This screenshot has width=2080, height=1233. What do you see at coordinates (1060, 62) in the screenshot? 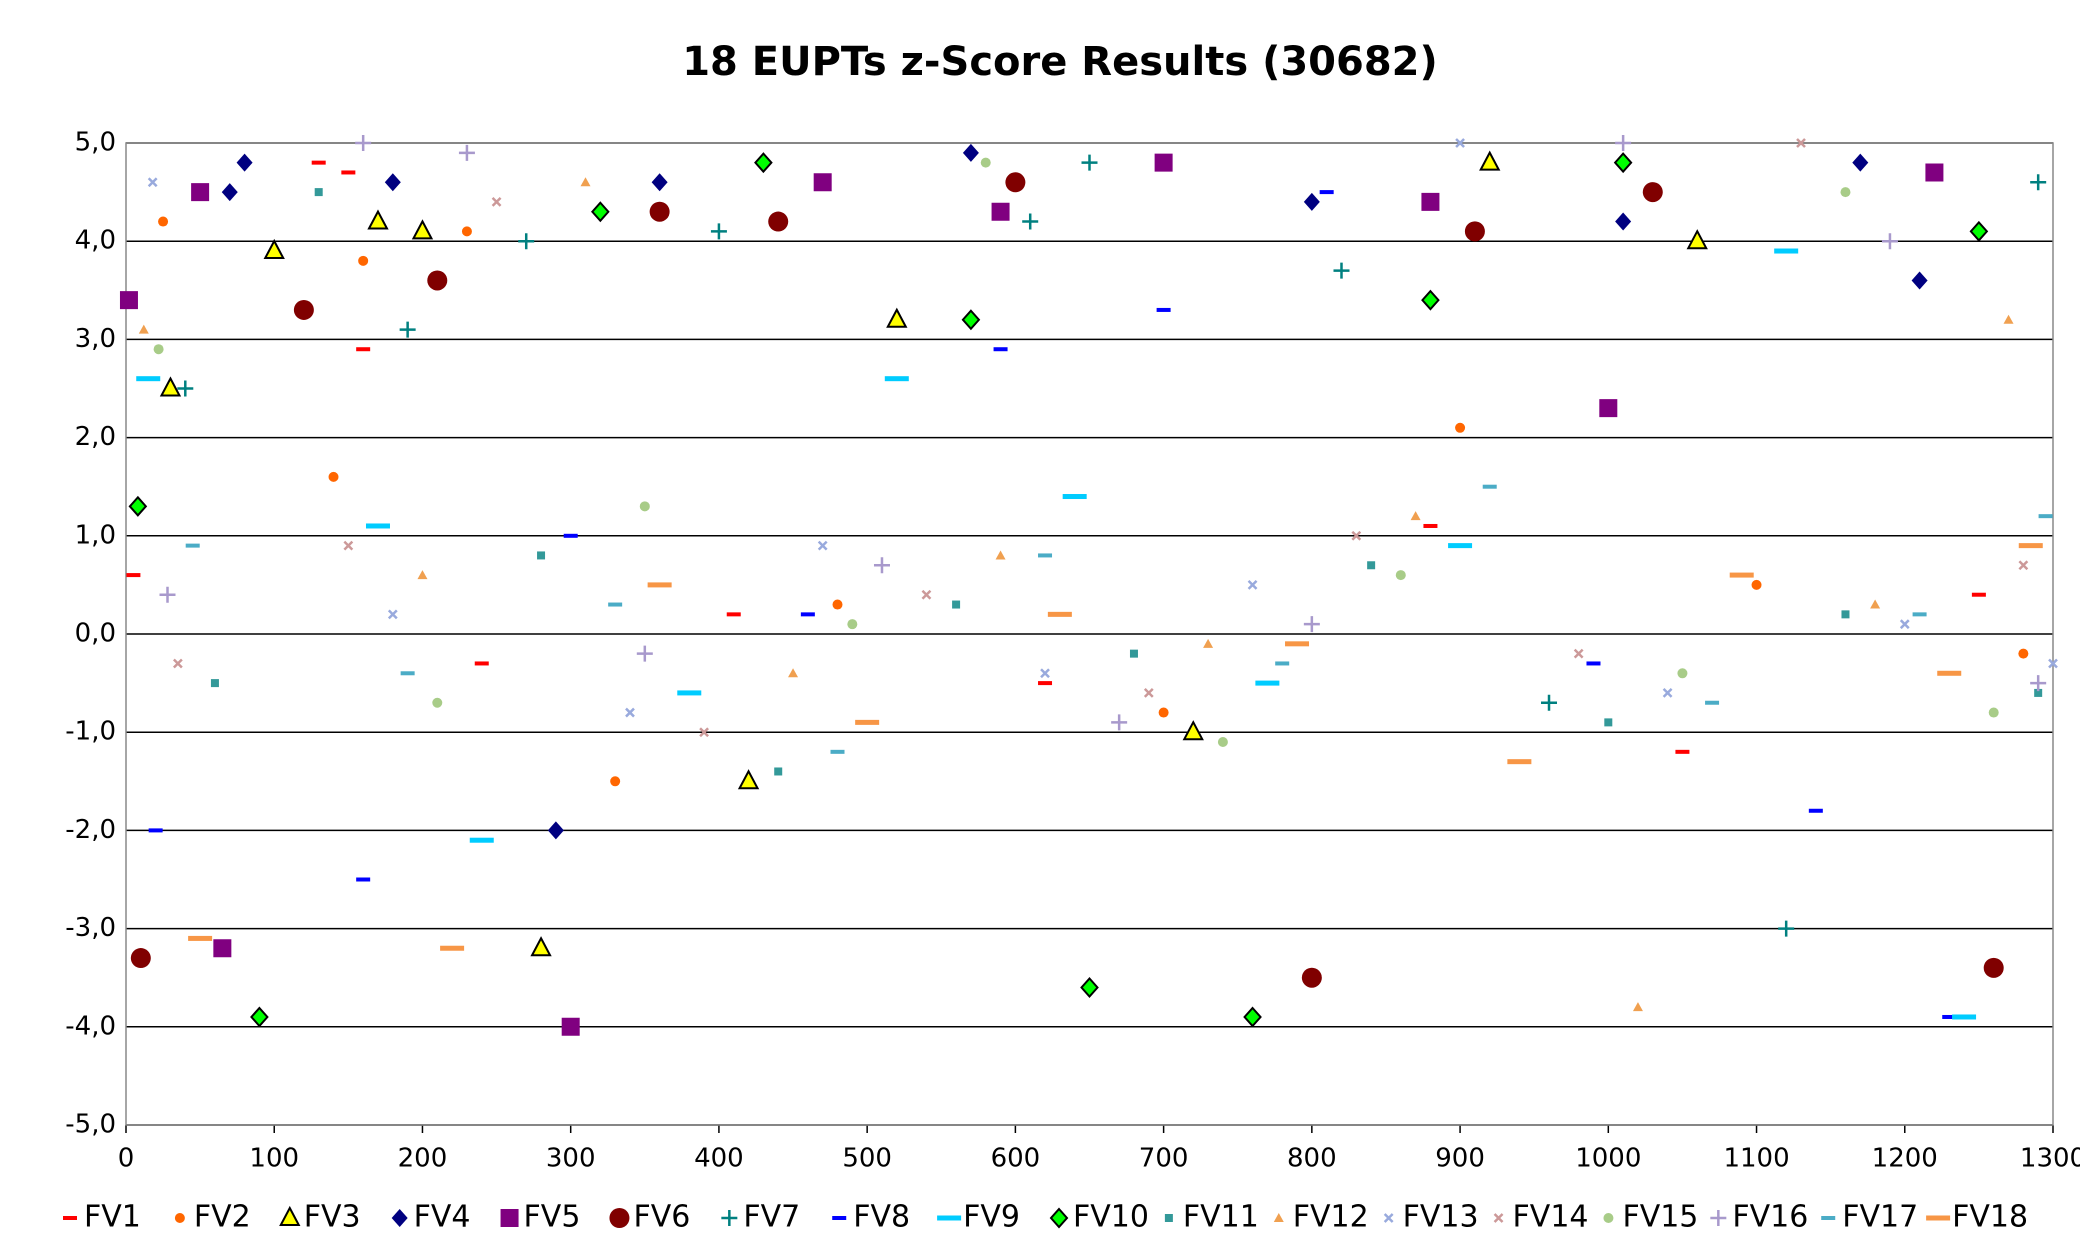
I see `chart-title: 18 EUPTs z-Score Results (30682)` at bounding box center [1060, 62].